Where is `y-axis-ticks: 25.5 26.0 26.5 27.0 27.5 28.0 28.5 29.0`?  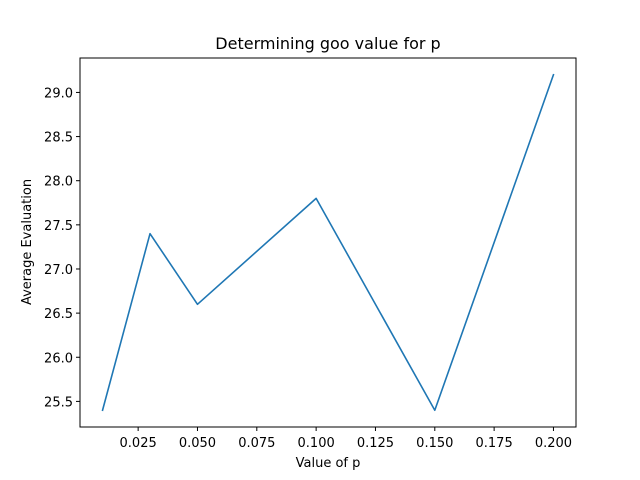 y-axis-ticks: 25.5 26.0 26.5 27.0 27.5 28.0 28.5 29.0 is located at coordinates (62, 248).